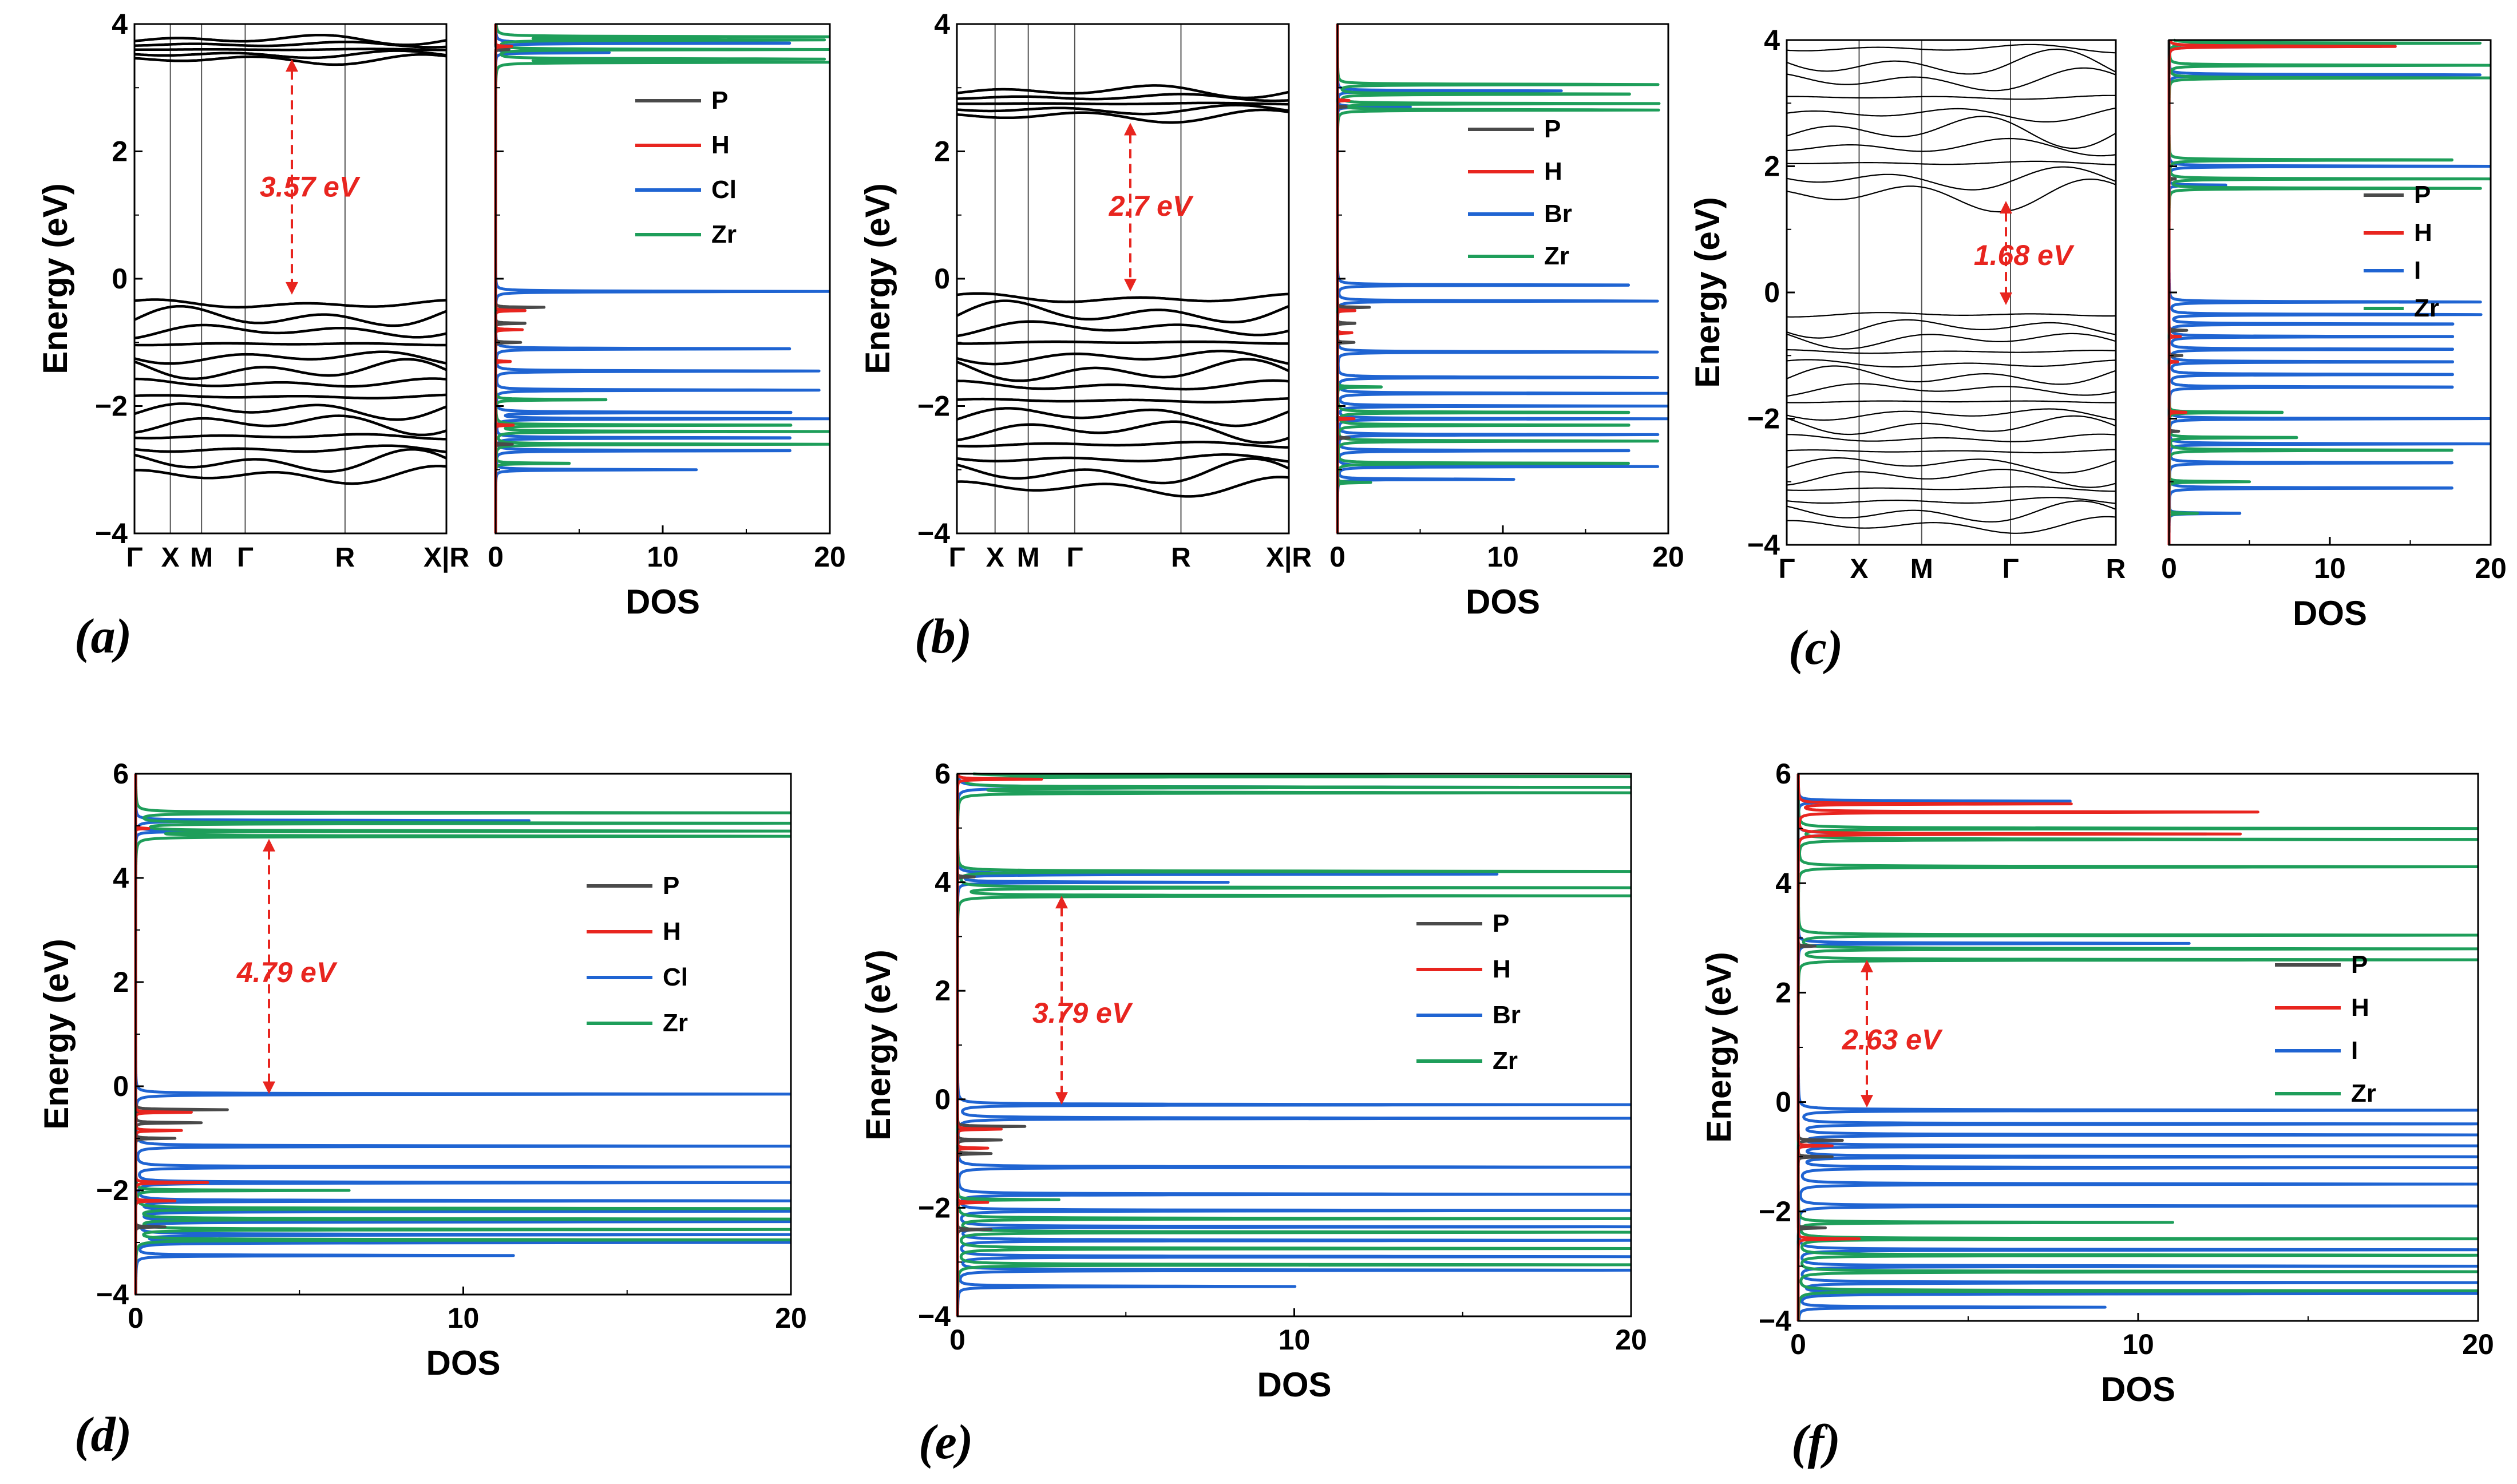  Describe the element at coordinates (1131, 285) in the screenshot. I see `bandgap-arrow-b-head-down` at that location.